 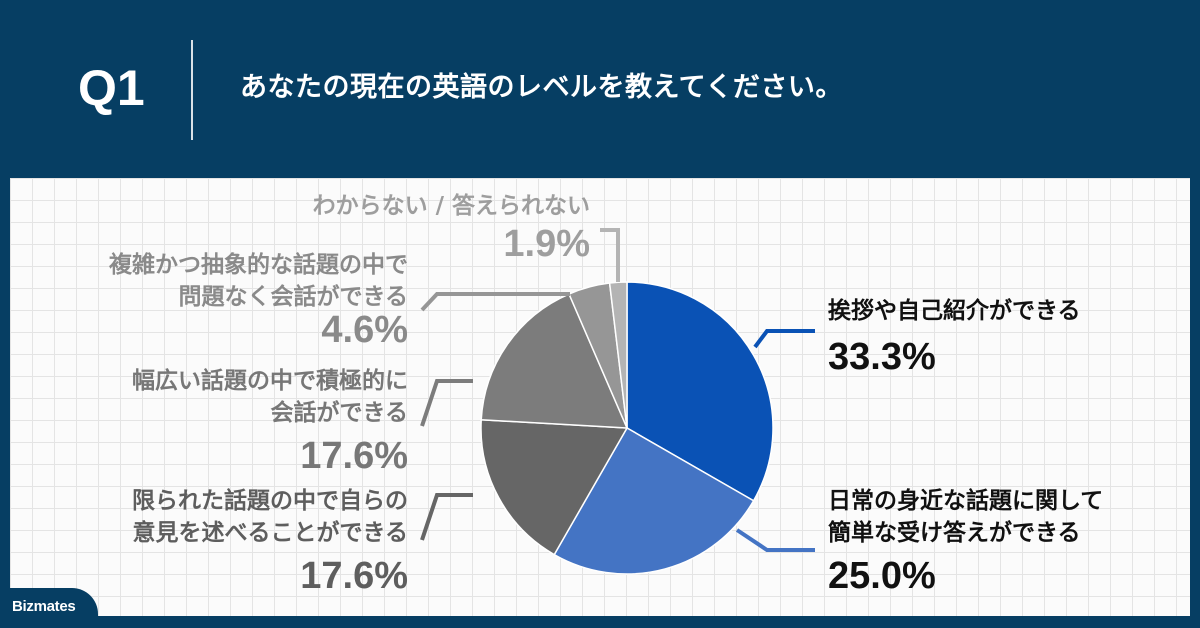 I want to click on slice-label-3-line-1: 限られた話題の中で自らの, so click(x=270, y=500).